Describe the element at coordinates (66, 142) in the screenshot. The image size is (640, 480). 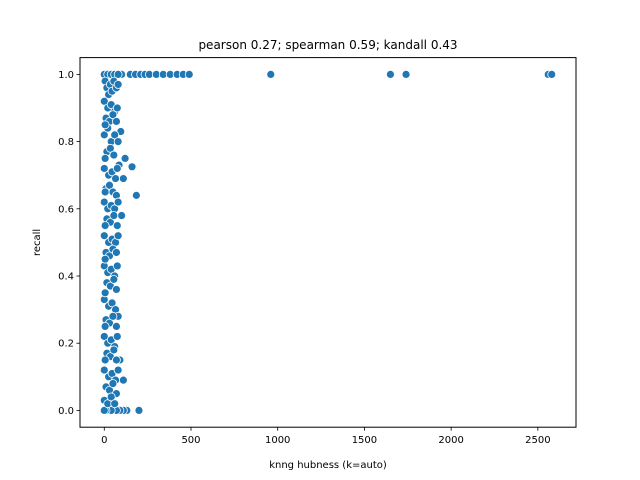
I see `y-tick-label: 0.8` at that location.